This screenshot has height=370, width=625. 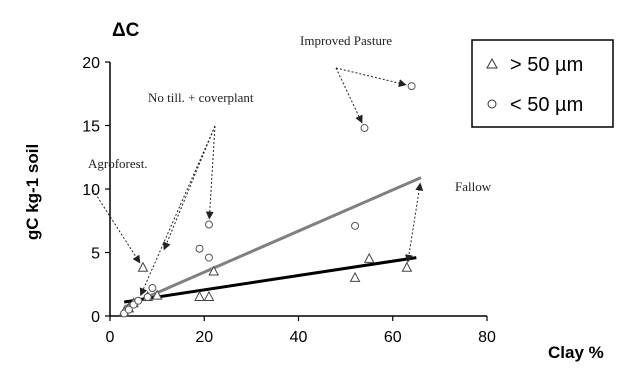 I want to click on y-tick-label: 5, so click(x=95, y=254).